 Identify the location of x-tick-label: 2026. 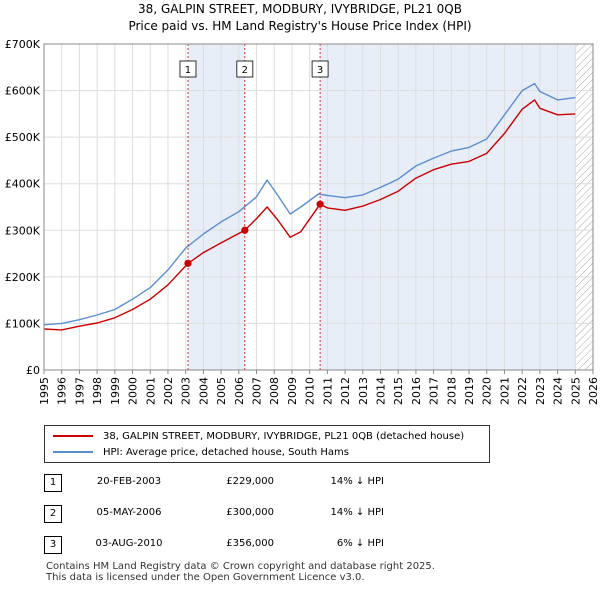
(593, 391).